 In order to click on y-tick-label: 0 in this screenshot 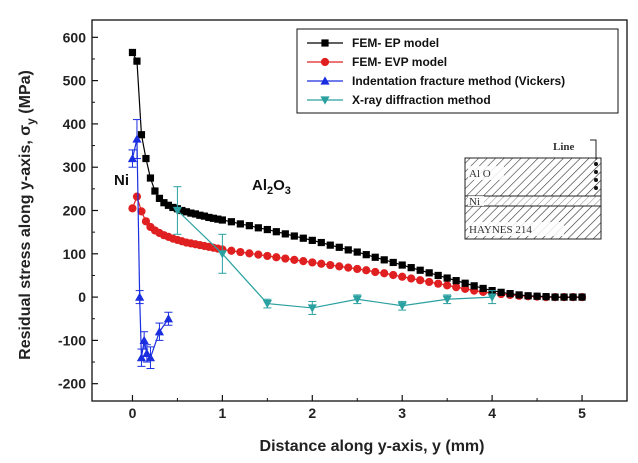, I will do `click(82, 297)`.